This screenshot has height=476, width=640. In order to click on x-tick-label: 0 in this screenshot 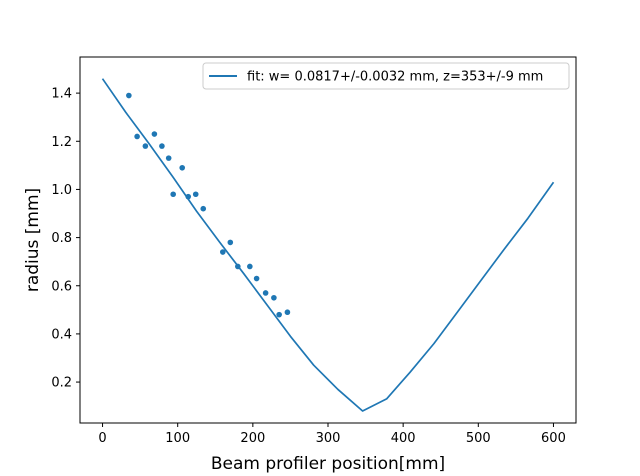, I will do `click(102, 438)`.